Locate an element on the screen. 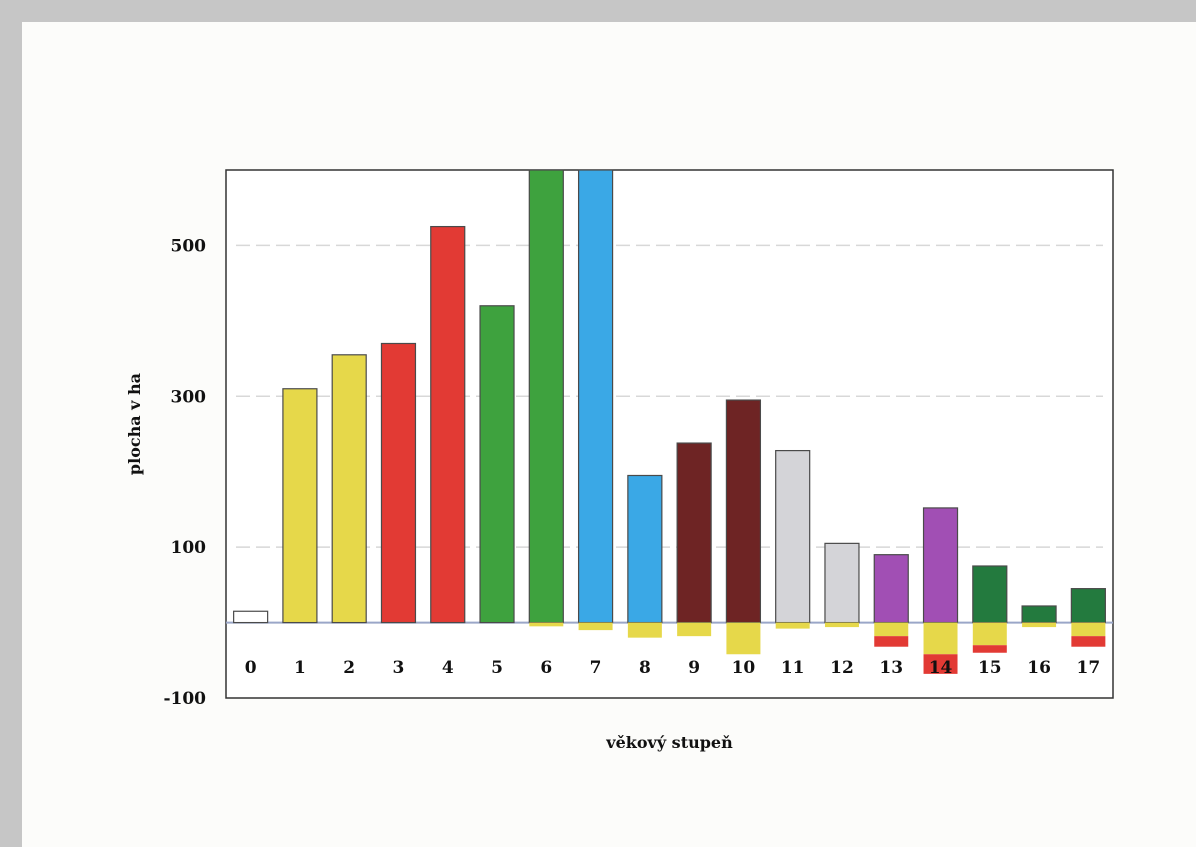  x-tick-label: 17 is located at coordinates (1089, 668).